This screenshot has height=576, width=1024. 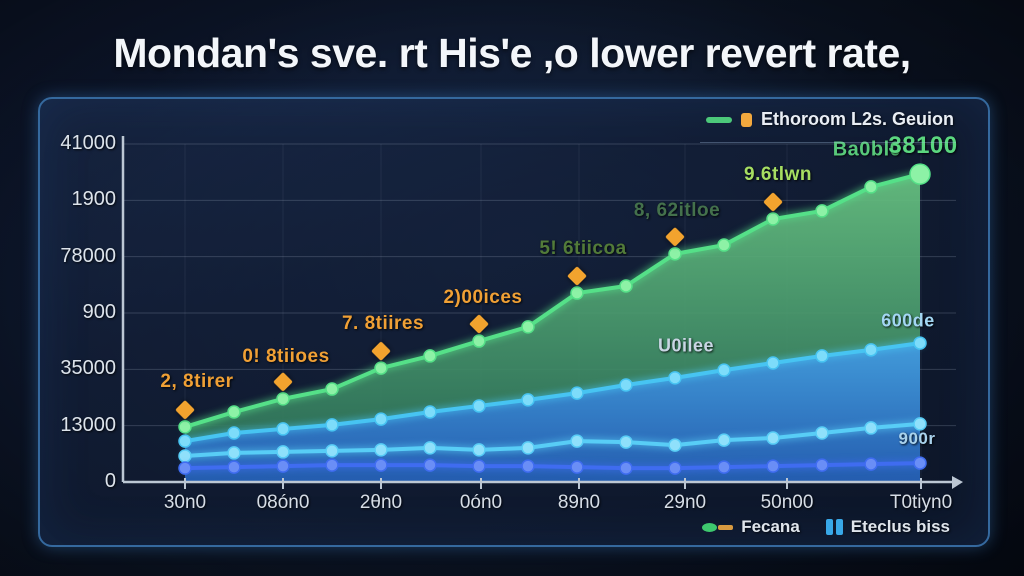 I want to click on x-tick-label: 50n00, so click(x=787, y=502).